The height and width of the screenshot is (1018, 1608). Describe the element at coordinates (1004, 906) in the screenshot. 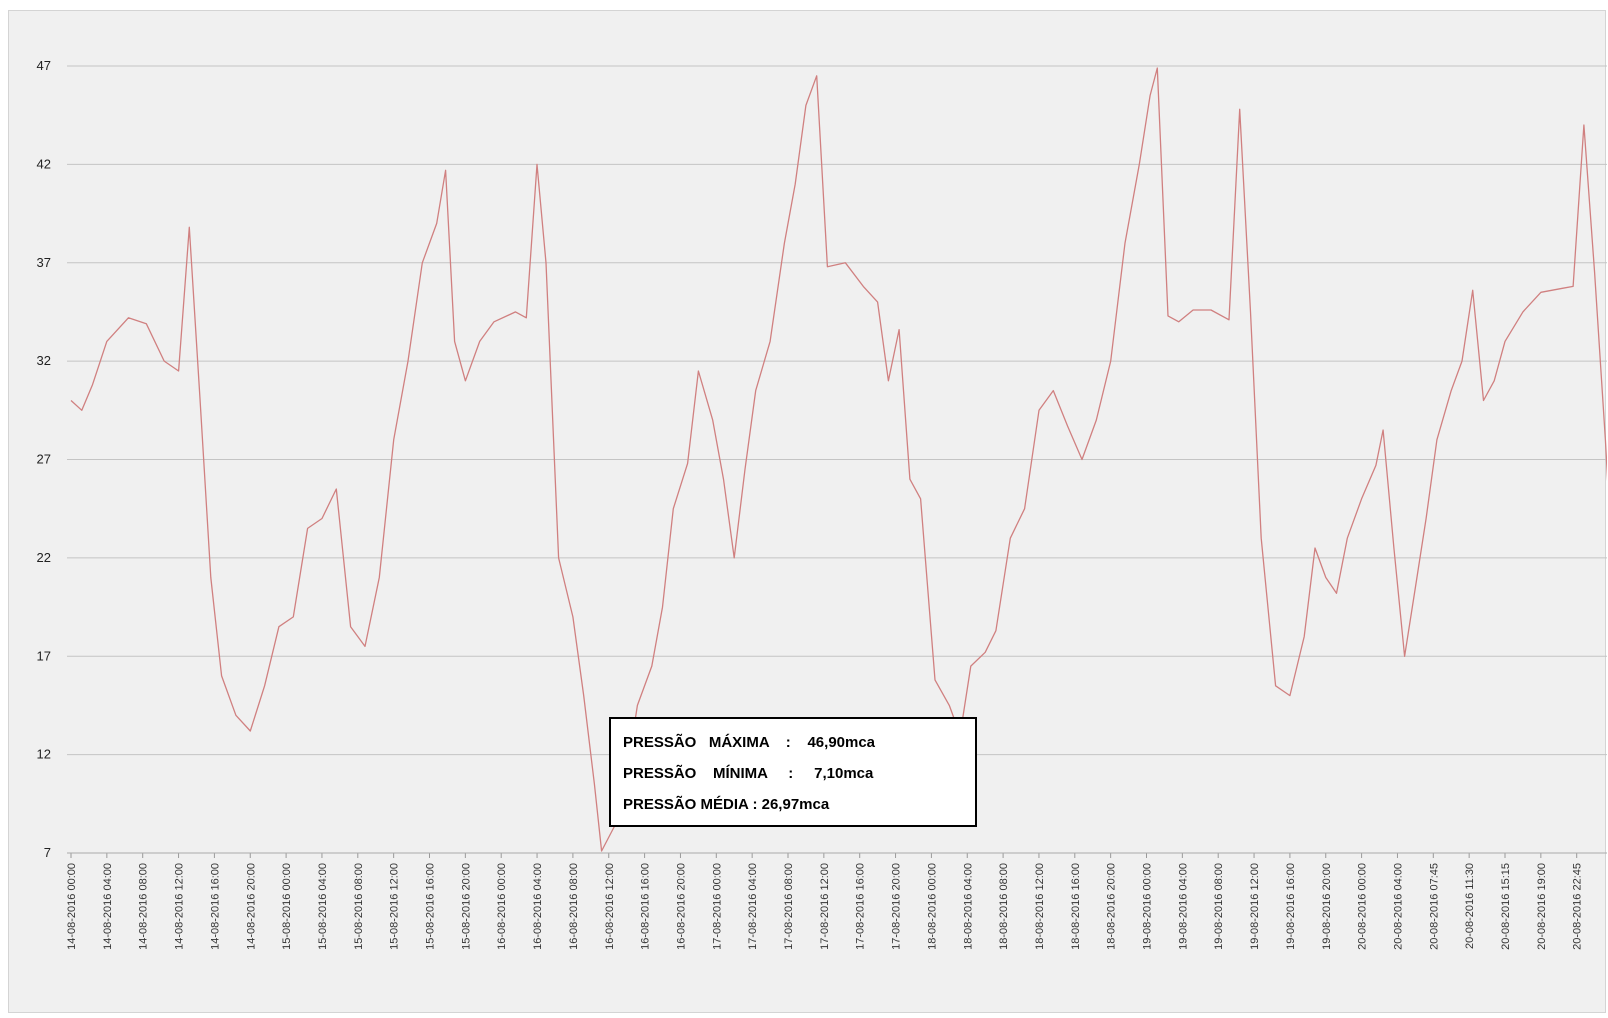

I see `x-tick-label: 18-08-2016 08:00` at that location.